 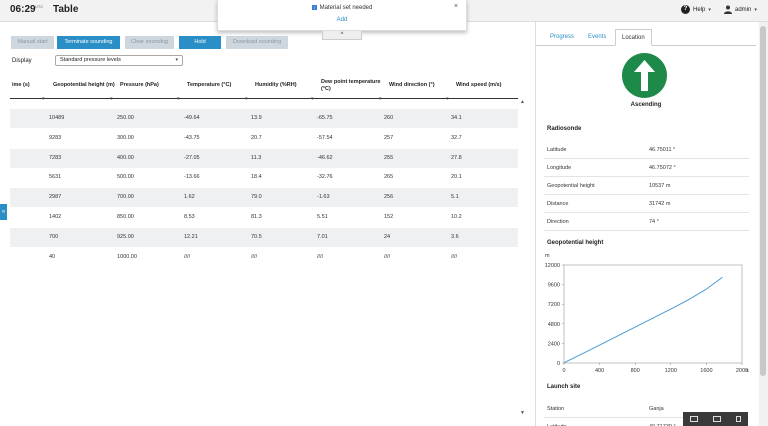 I want to click on info-value: 74 °, so click(x=654, y=222).